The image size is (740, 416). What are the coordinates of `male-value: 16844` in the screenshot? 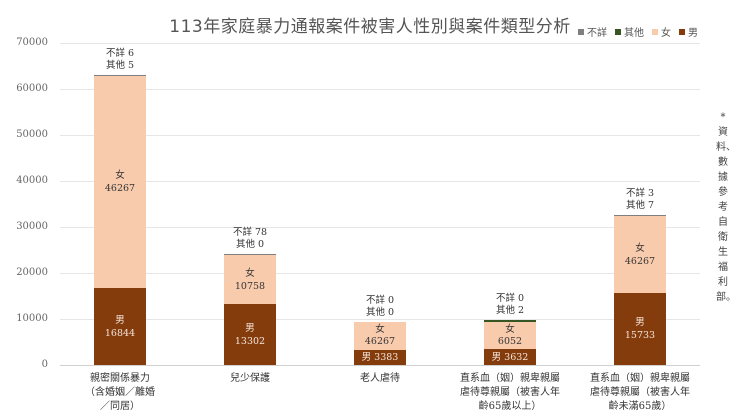 It's located at (120, 333).